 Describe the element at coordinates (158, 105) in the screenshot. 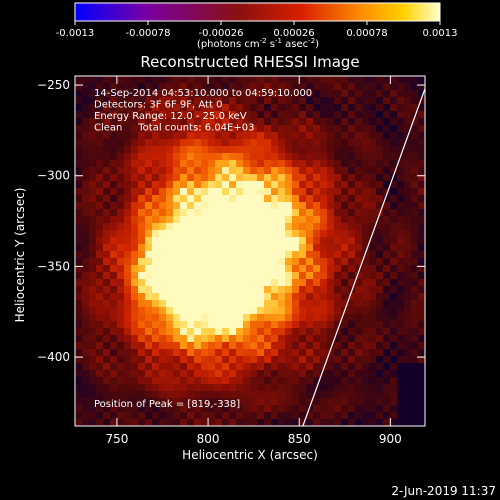

I see `annotation-line: Detectors: 3F 6F 9F, Att 0` at that location.